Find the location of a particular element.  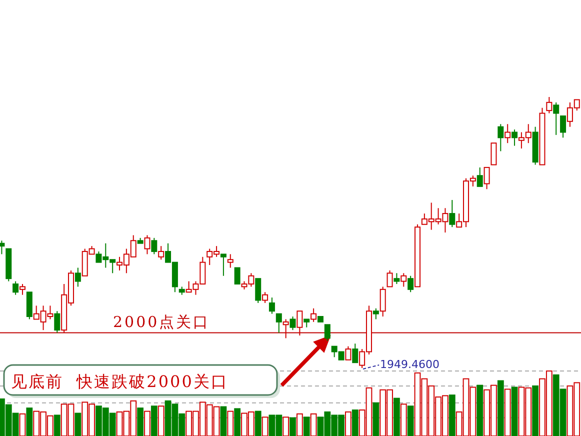

ref-line-label: 2000点关口 is located at coordinates (161, 321).